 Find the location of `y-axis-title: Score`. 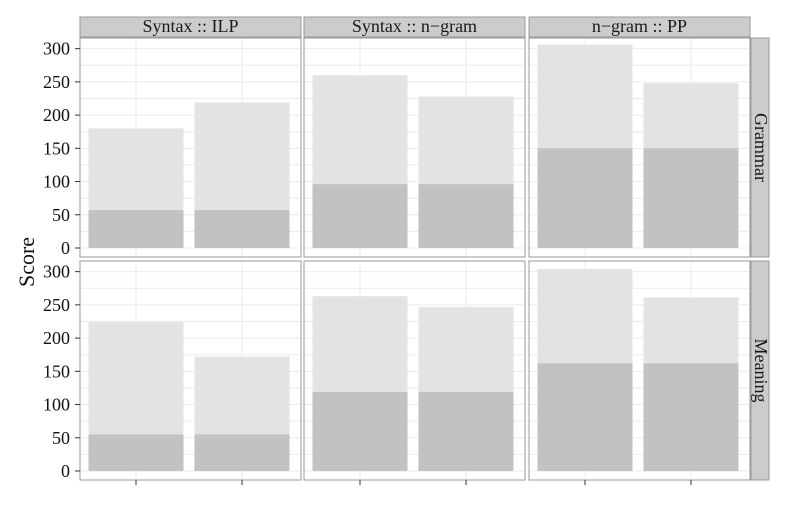

y-axis-title: Score is located at coordinates (26, 262).